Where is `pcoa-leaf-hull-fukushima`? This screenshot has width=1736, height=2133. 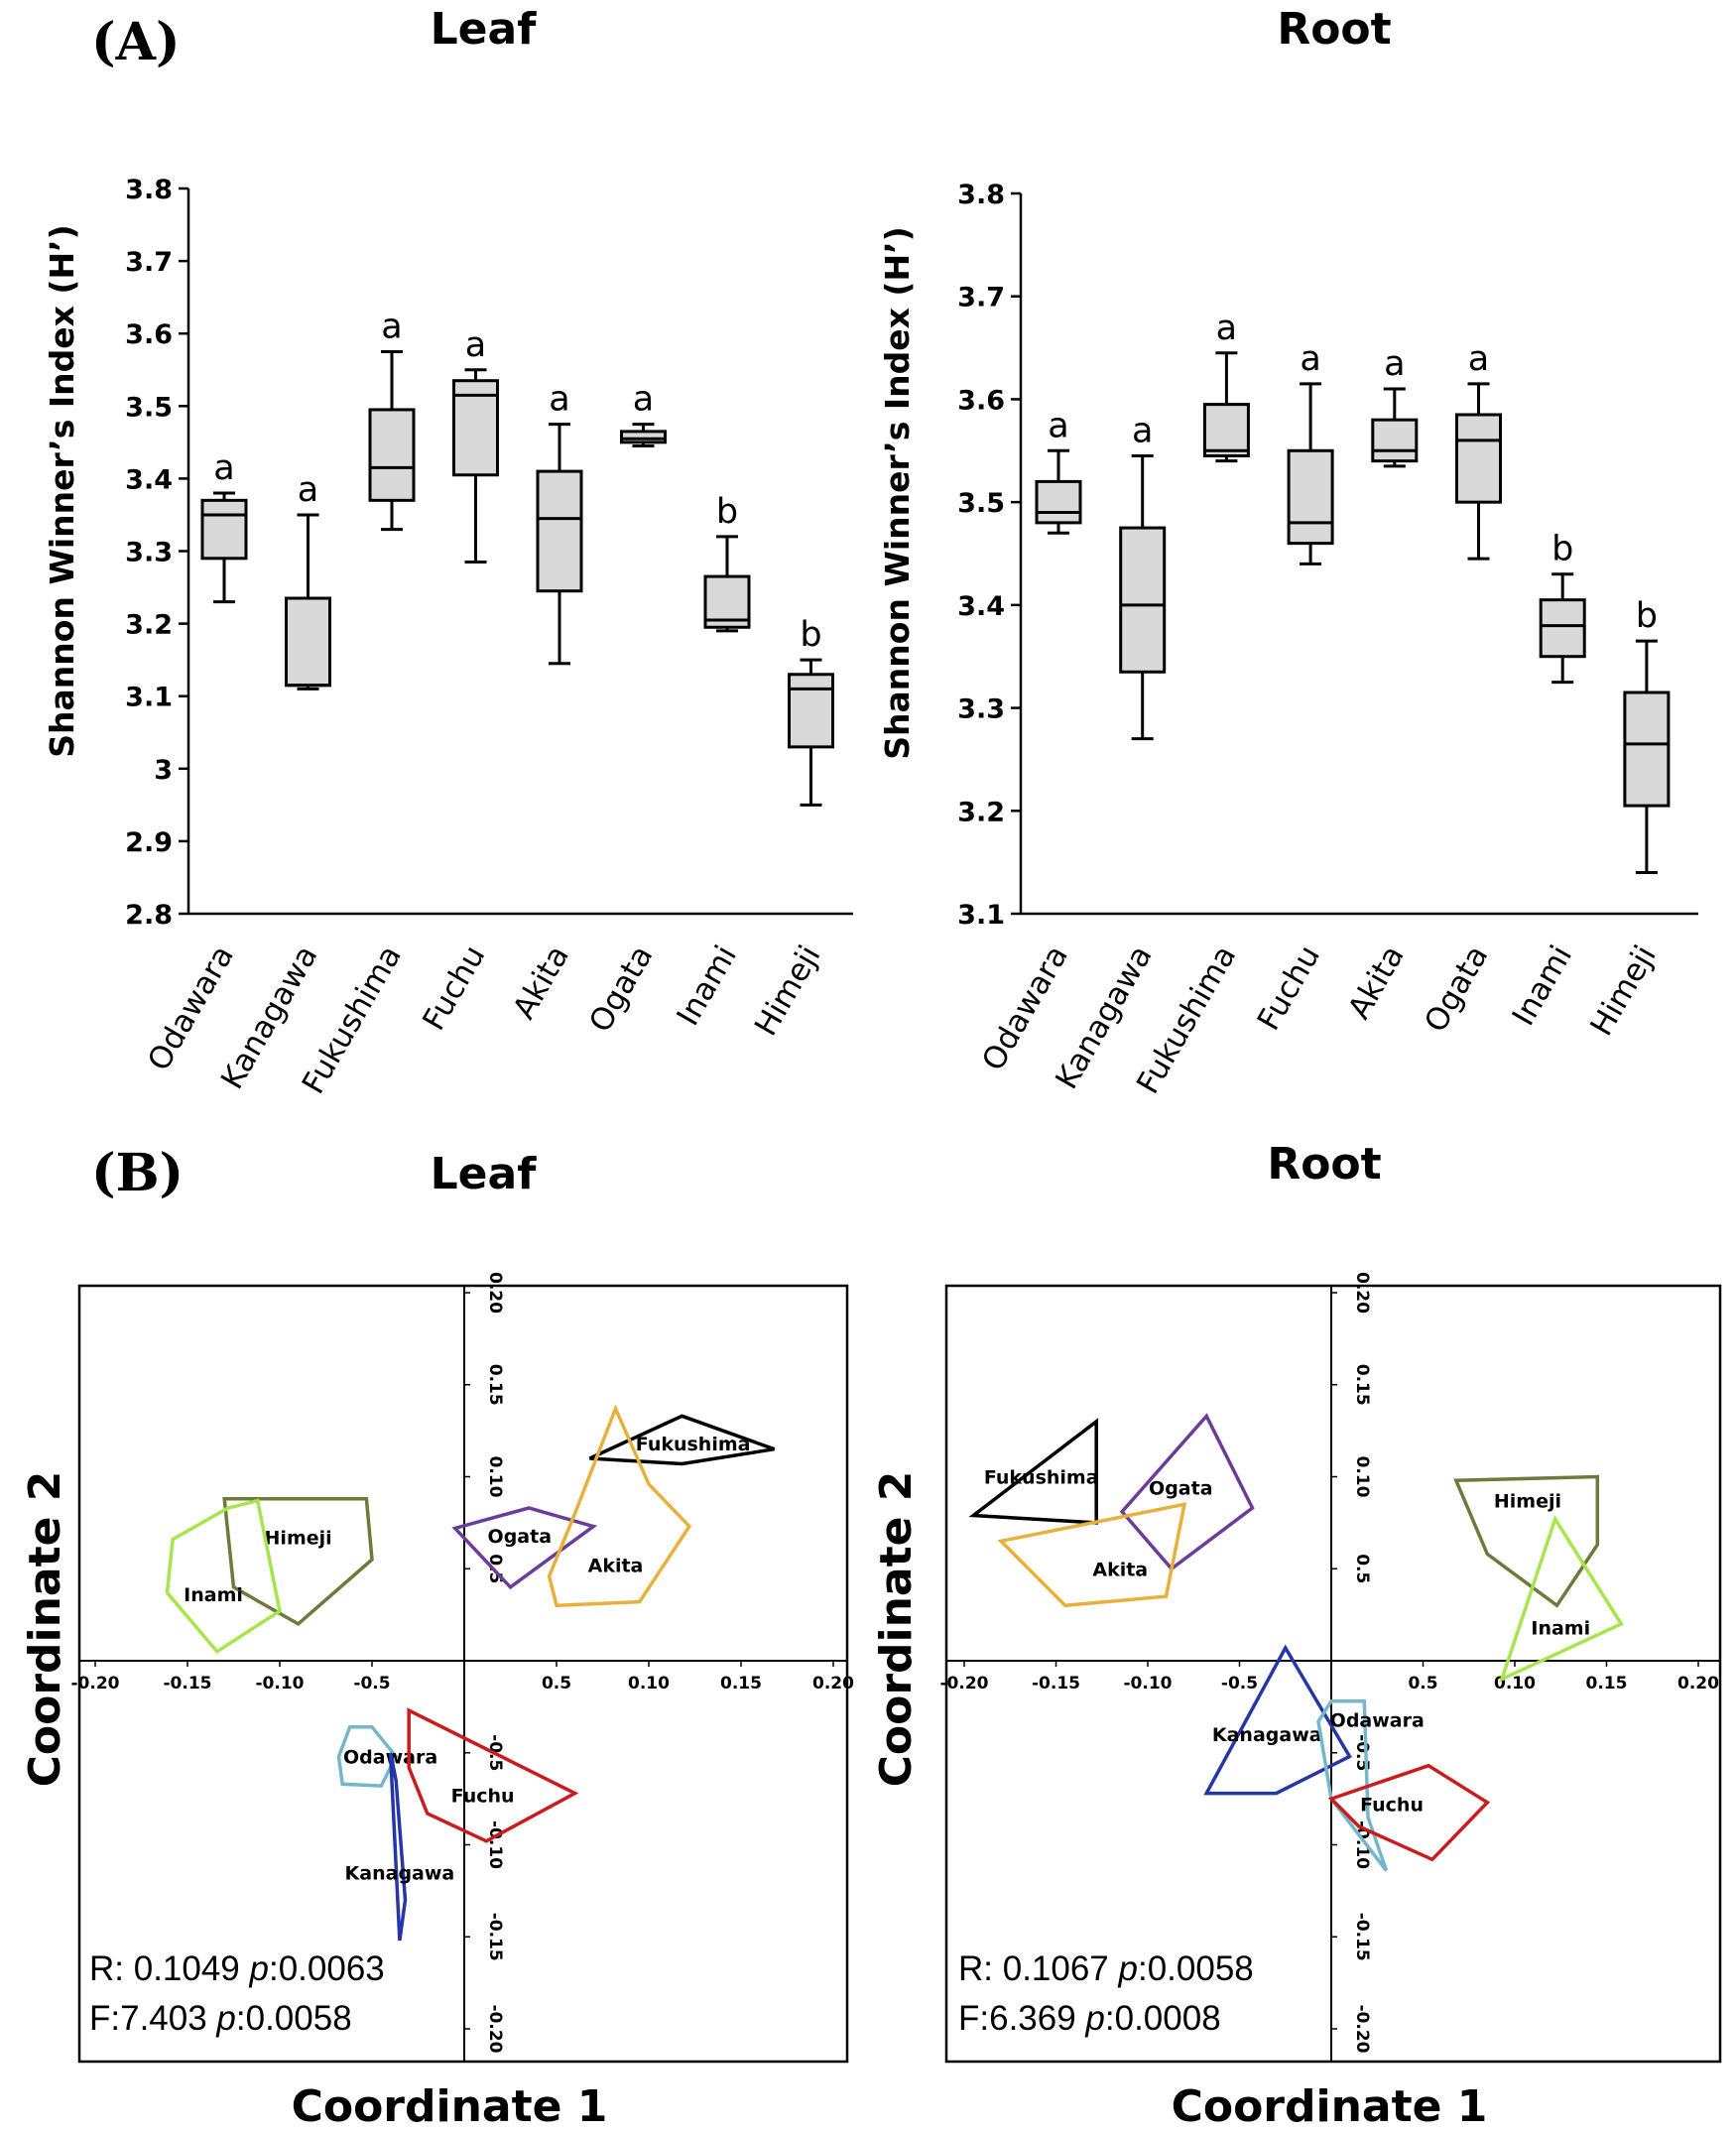
pcoa-leaf-hull-fukushima is located at coordinates (682, 1440).